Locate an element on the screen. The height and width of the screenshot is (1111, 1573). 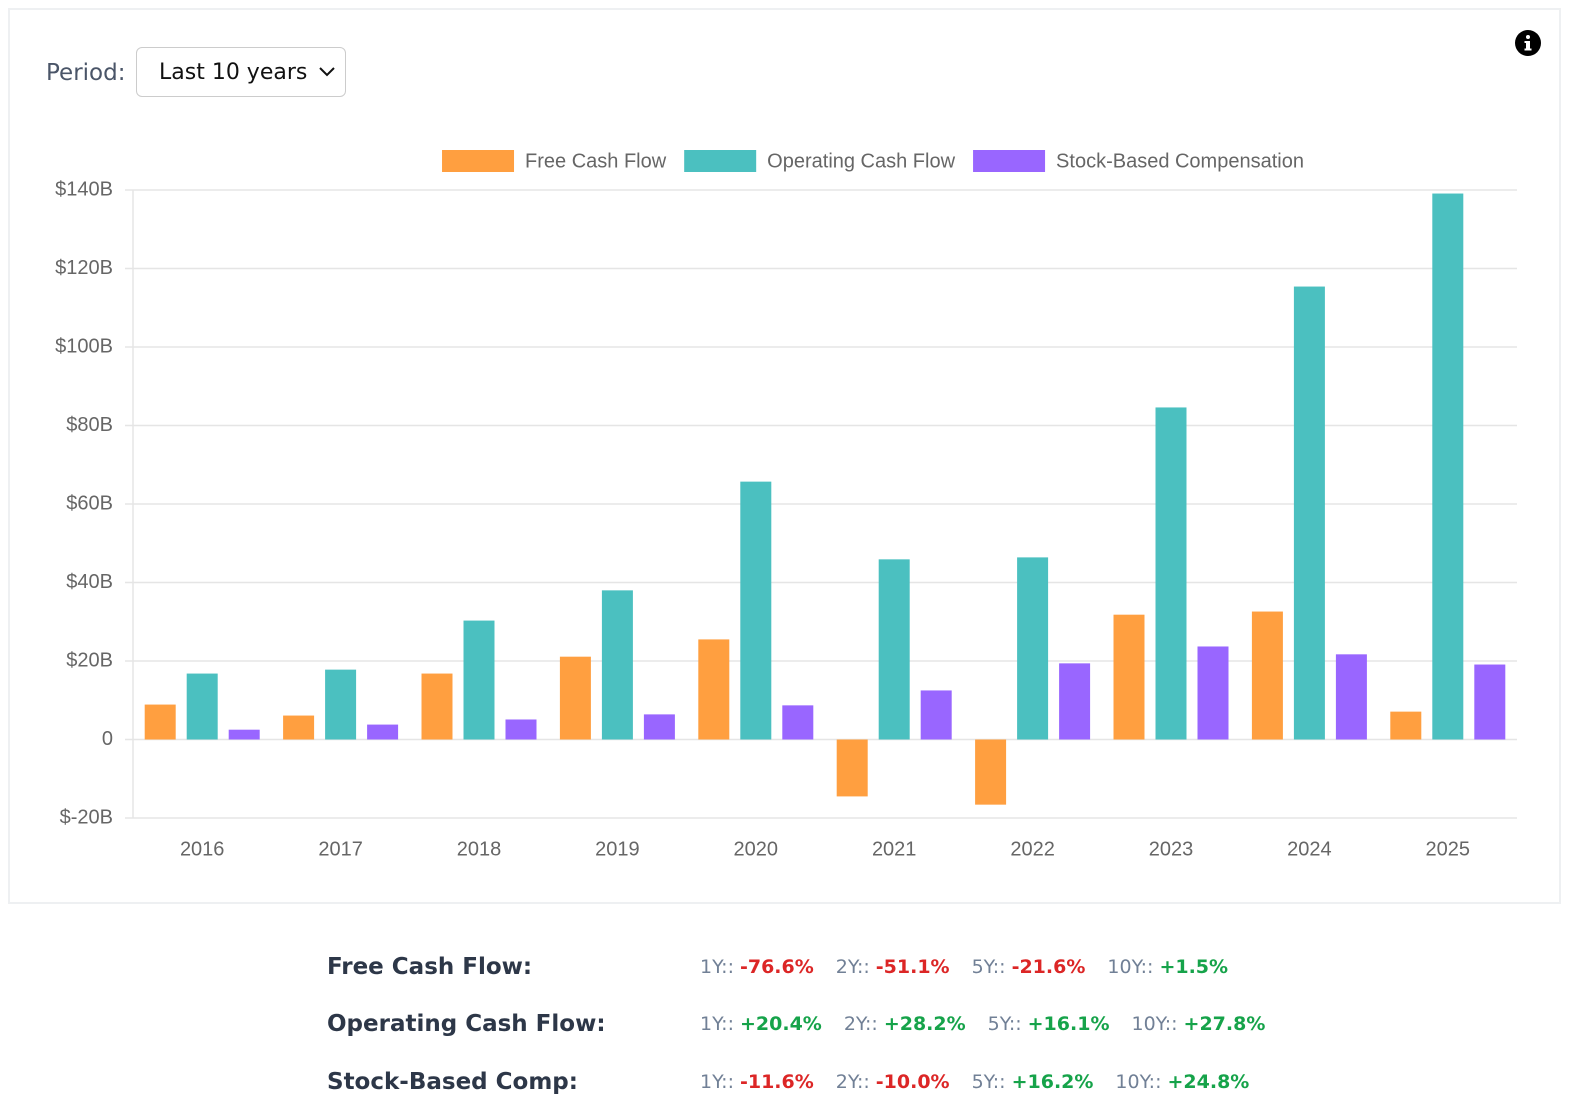
x-tick-label: 2016 is located at coordinates (202, 849).